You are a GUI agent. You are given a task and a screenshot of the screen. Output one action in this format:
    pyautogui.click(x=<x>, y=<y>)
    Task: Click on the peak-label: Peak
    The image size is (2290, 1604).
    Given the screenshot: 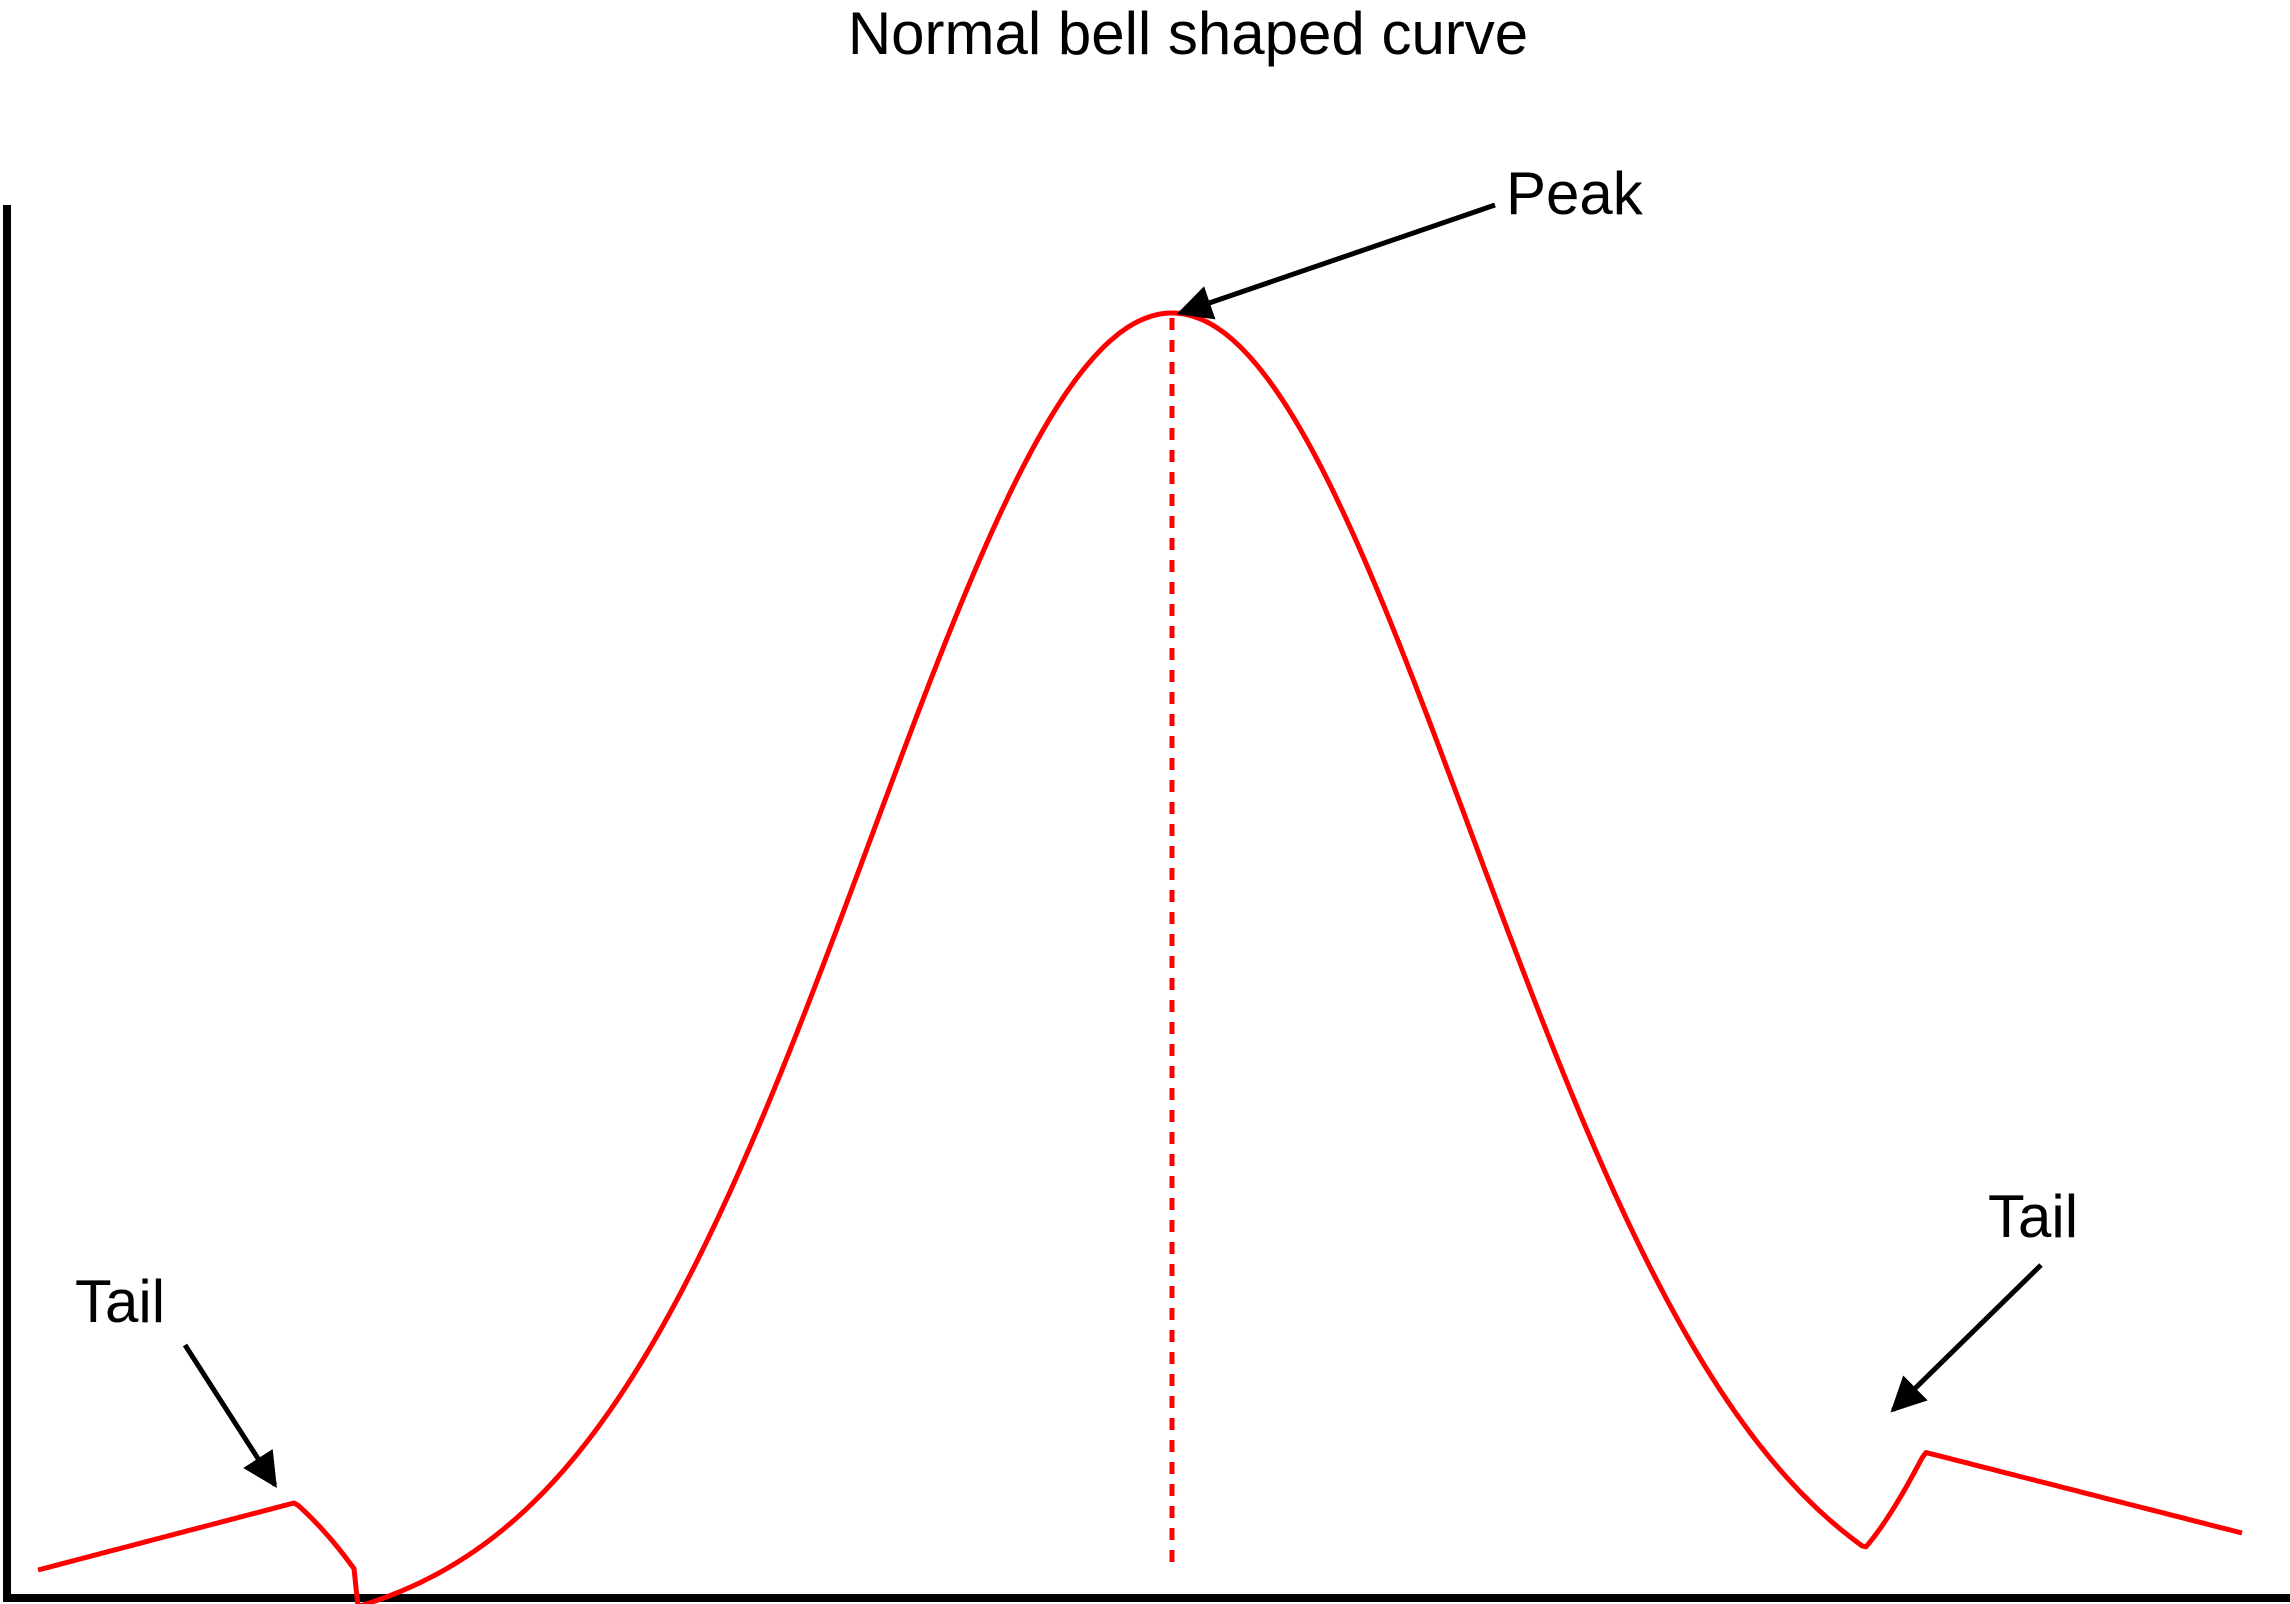 What is the action you would take?
    pyautogui.click(x=1575, y=193)
    